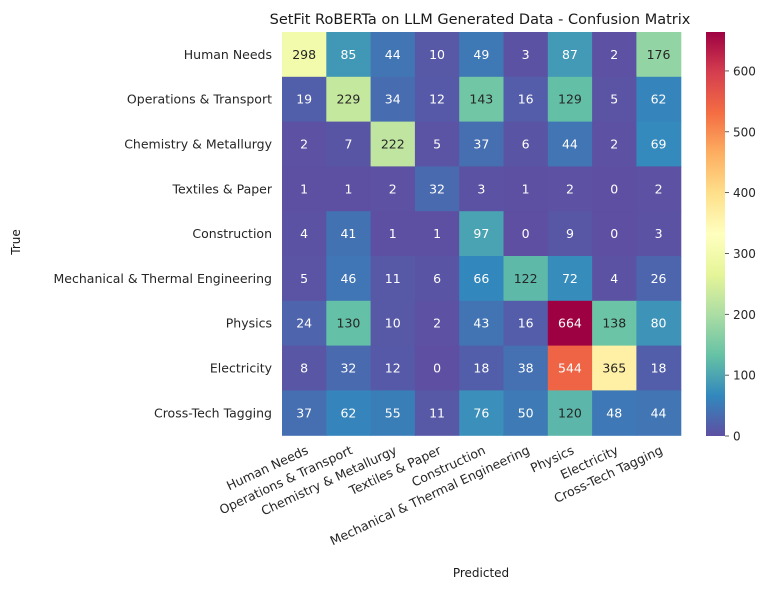  Describe the element at coordinates (659, 323) in the screenshot. I see `cell-value-label: 80` at that location.